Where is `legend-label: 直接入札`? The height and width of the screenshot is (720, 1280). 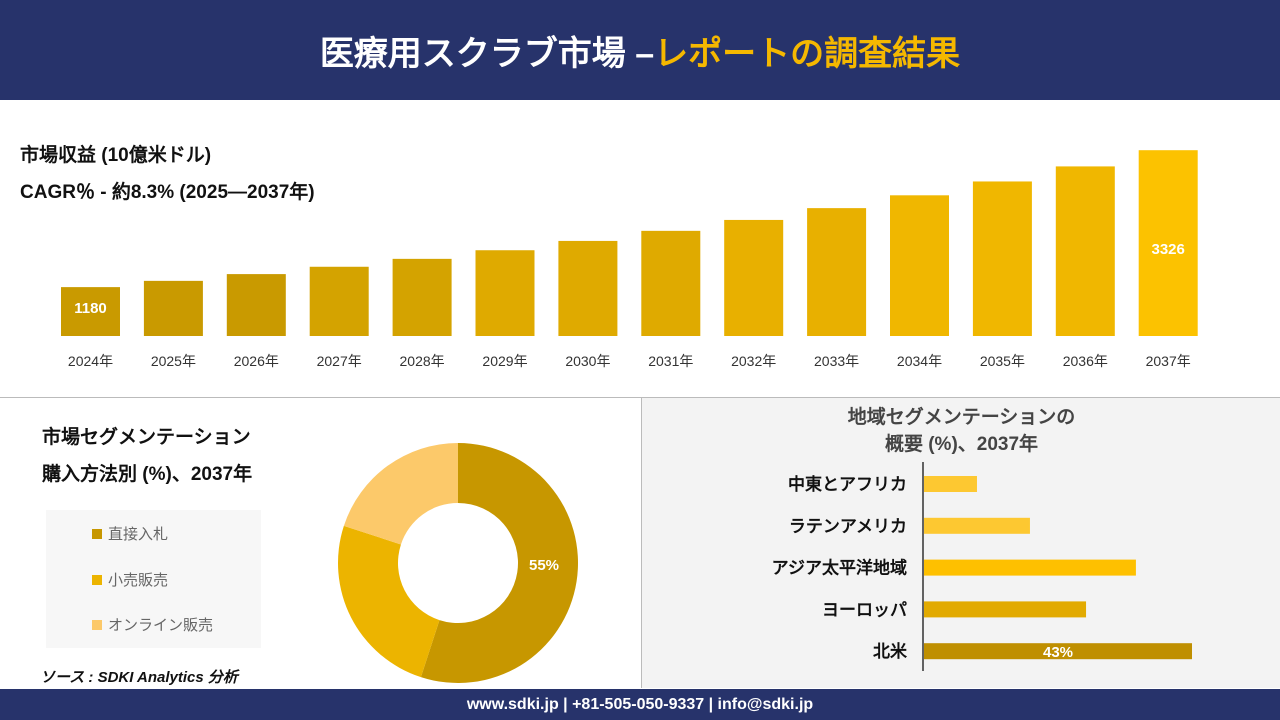 legend-label: 直接入札 is located at coordinates (138, 534).